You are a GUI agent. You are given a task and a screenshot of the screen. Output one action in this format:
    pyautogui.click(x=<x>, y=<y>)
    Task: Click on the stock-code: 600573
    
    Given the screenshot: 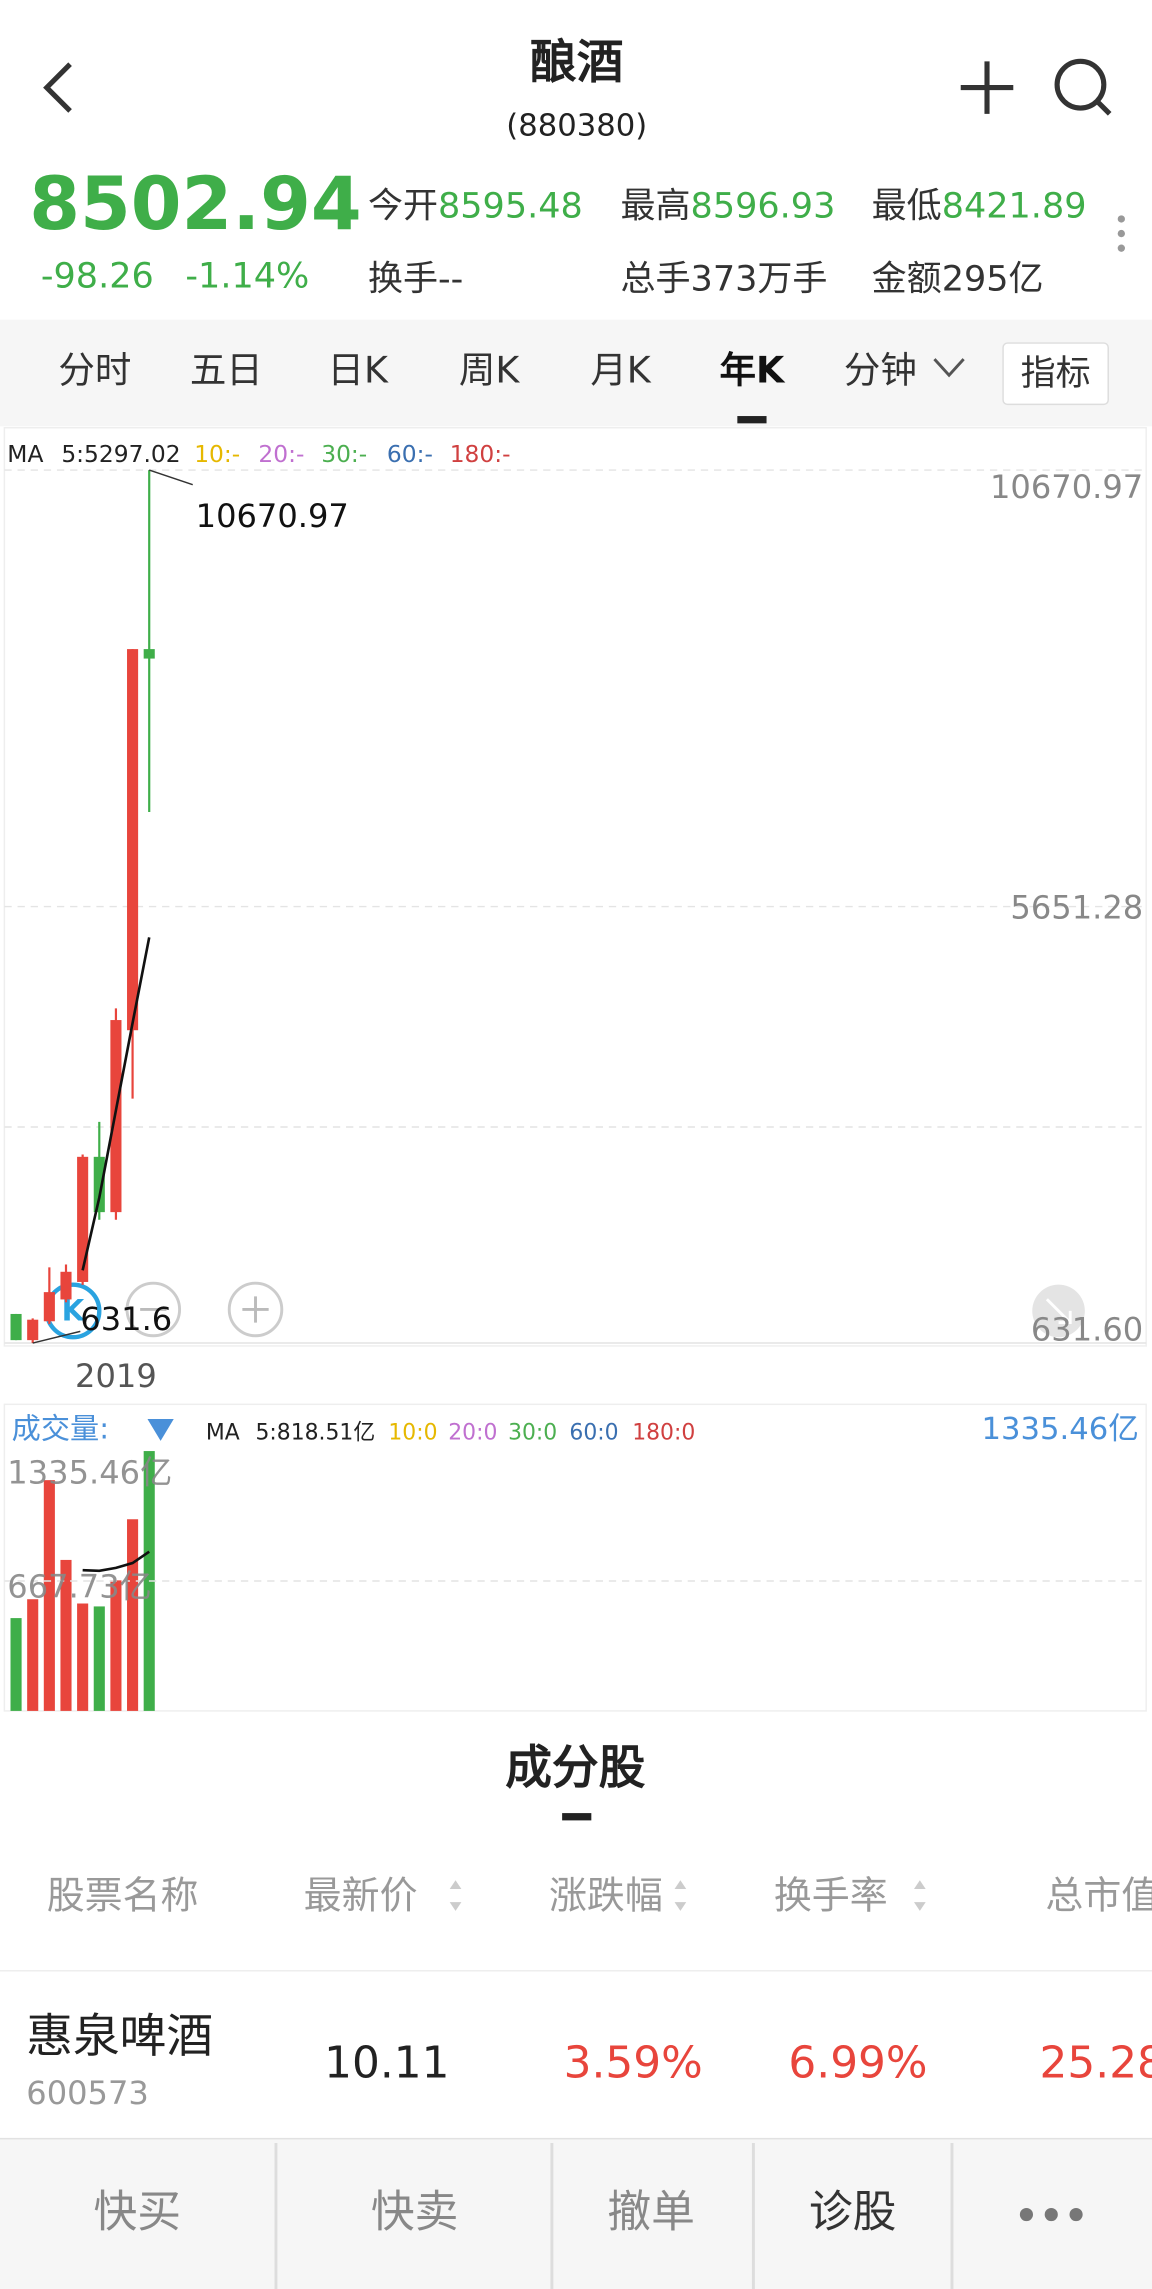 What is the action you would take?
    pyautogui.click(x=87, y=2093)
    